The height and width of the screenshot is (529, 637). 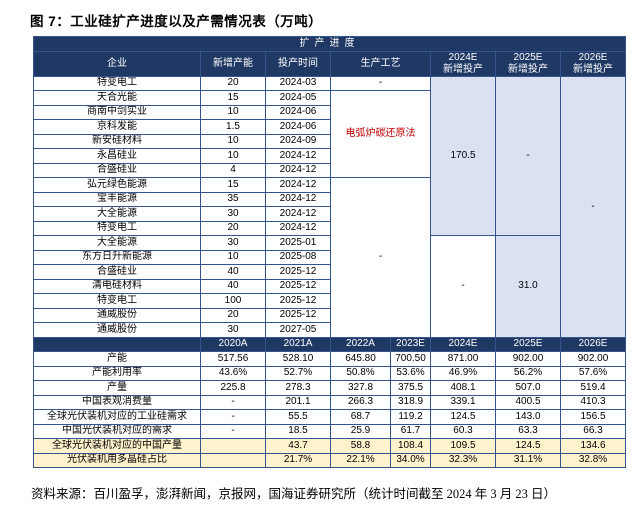 What do you see at coordinates (117, 359) in the screenshot?
I see `summary-label-cell: 产能` at bounding box center [117, 359].